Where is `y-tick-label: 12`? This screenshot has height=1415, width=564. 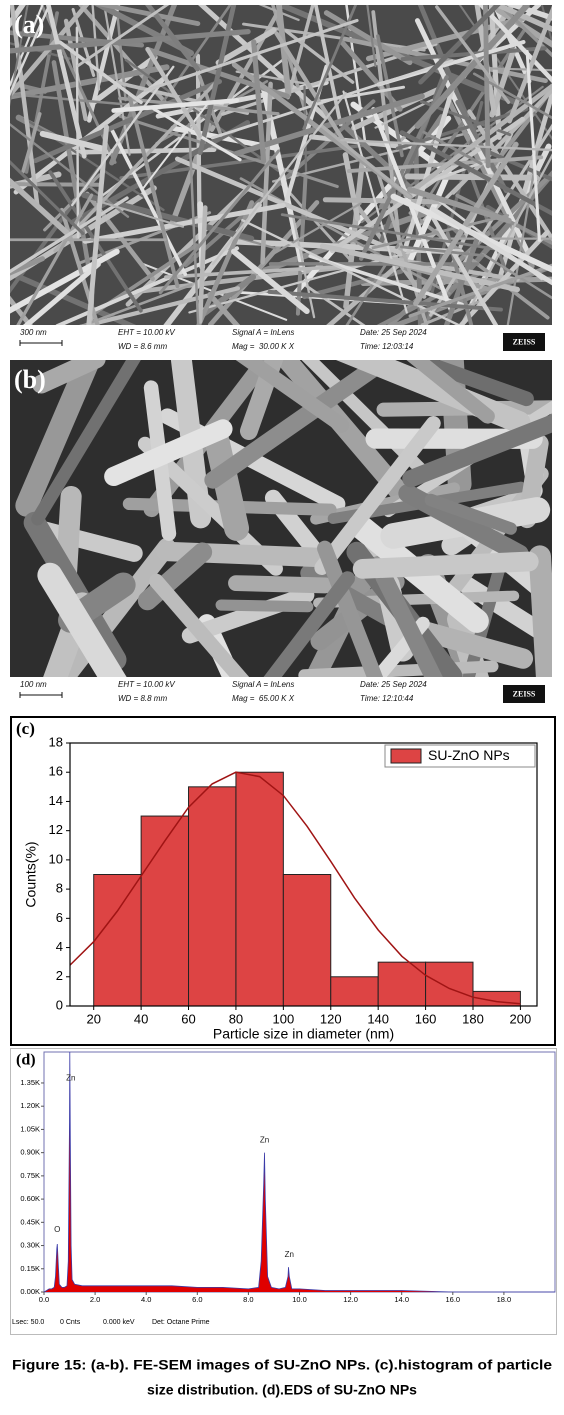 y-tick-label: 12 is located at coordinates (56, 829).